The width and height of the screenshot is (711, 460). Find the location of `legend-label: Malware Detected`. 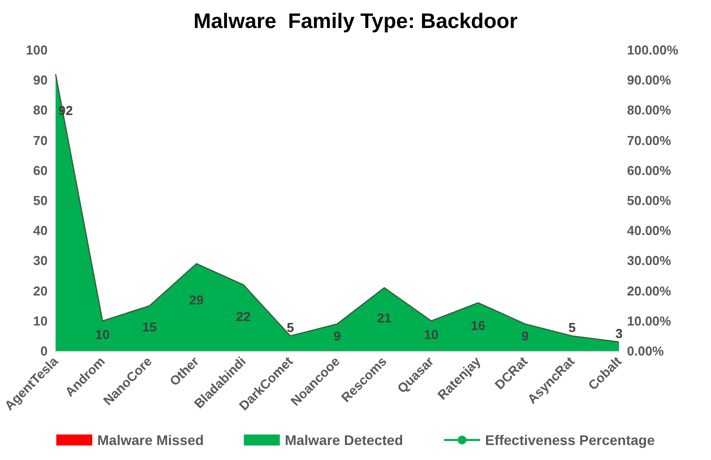

legend-label: Malware Detected is located at coordinates (344, 440).